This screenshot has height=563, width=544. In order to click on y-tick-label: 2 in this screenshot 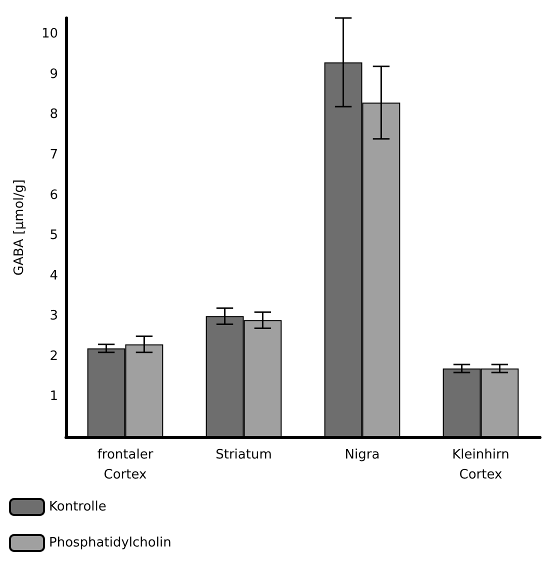, I will do `click(54, 356)`.